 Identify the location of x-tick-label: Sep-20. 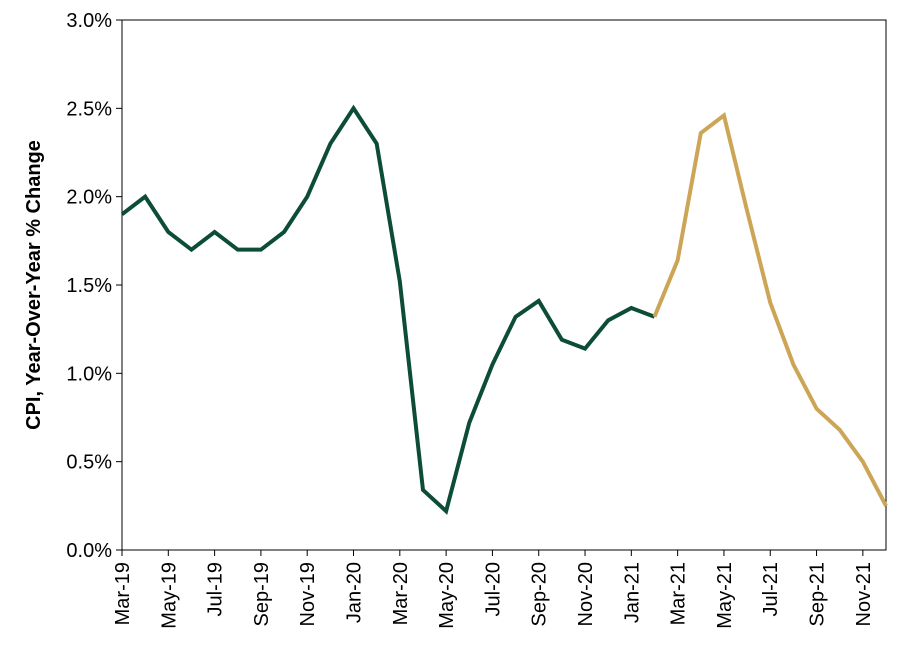
(540, 594).